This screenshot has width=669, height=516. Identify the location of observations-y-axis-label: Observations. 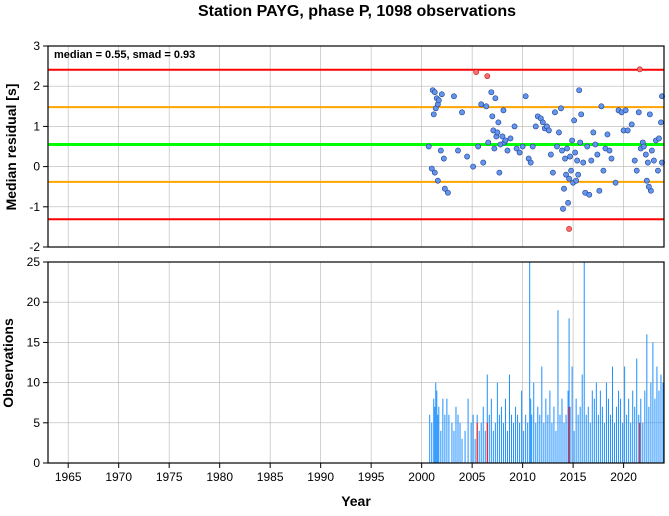
(8, 363).